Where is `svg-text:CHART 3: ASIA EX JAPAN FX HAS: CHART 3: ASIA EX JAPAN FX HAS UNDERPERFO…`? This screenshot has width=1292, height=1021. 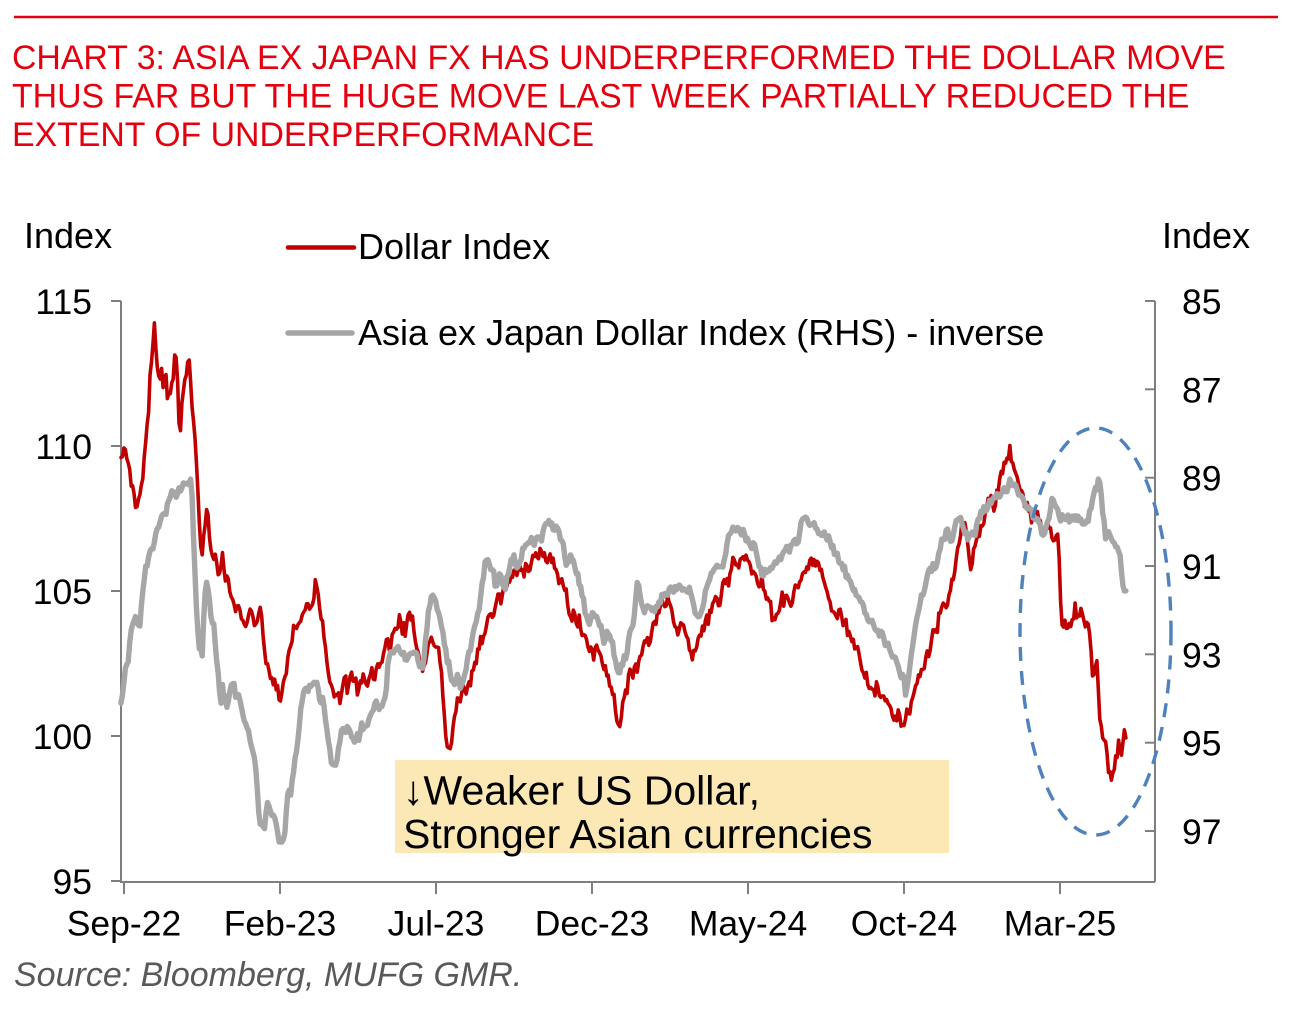
svg-text:CHART 3: ASIA EX JAPAN FX HAS: CHART 3: ASIA EX JAPAN FX HAS UNDERPERFO… is located at coordinates (619, 58).